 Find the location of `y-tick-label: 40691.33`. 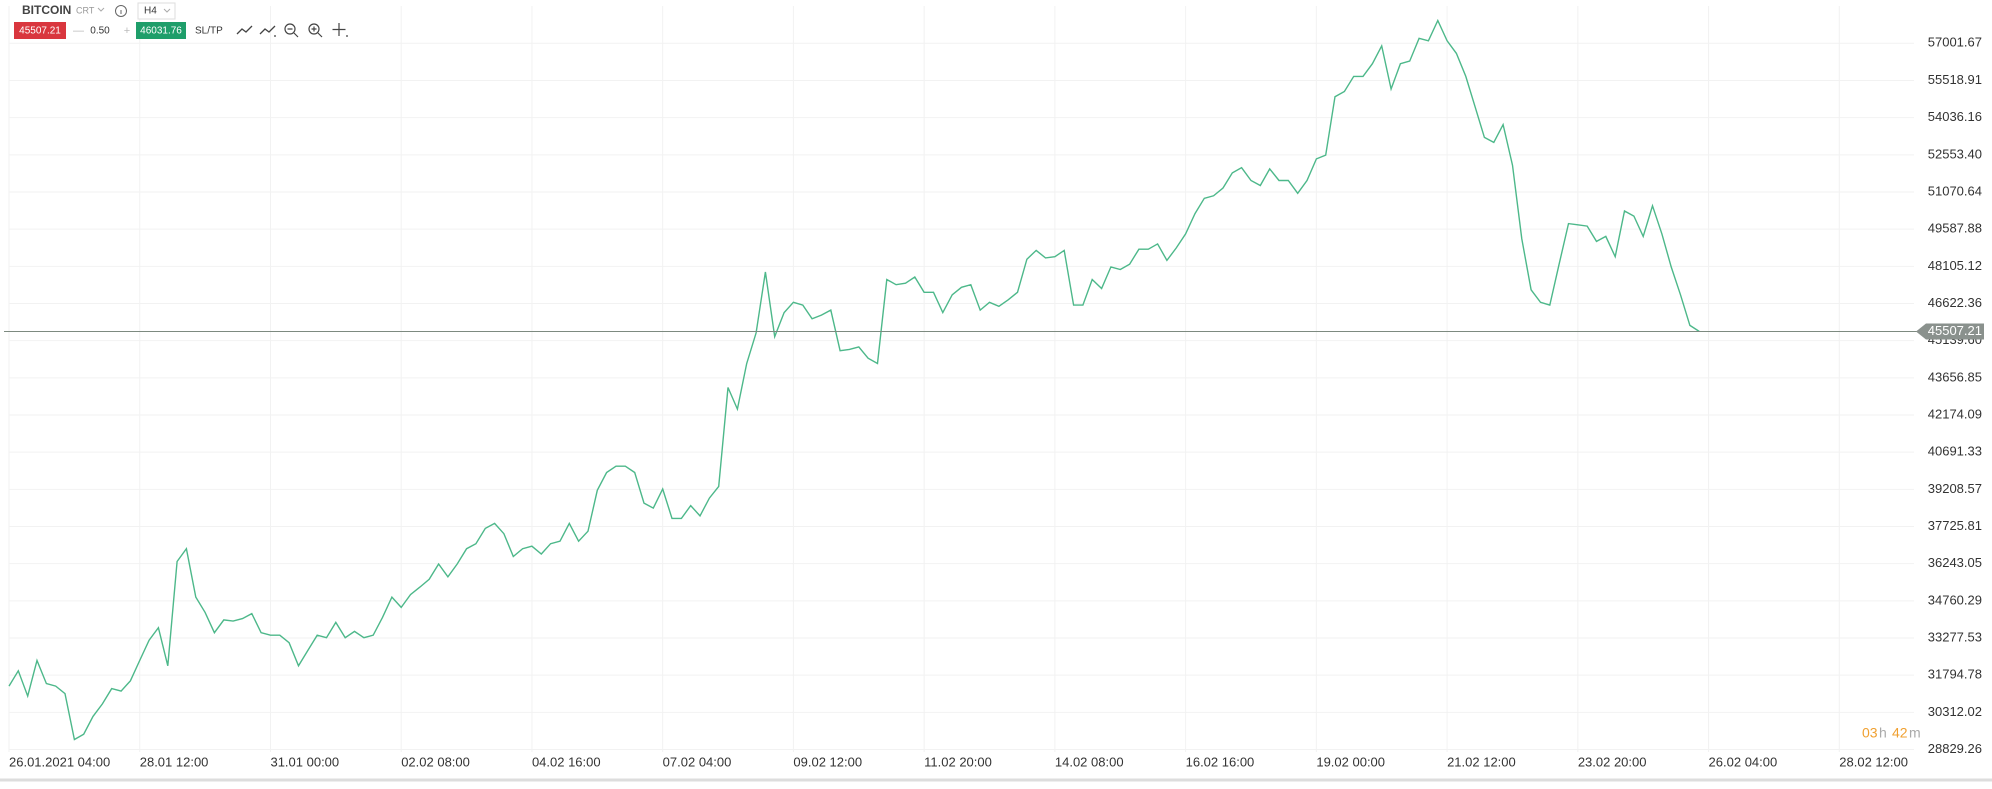

y-tick-label: 40691.33 is located at coordinates (1955, 451).